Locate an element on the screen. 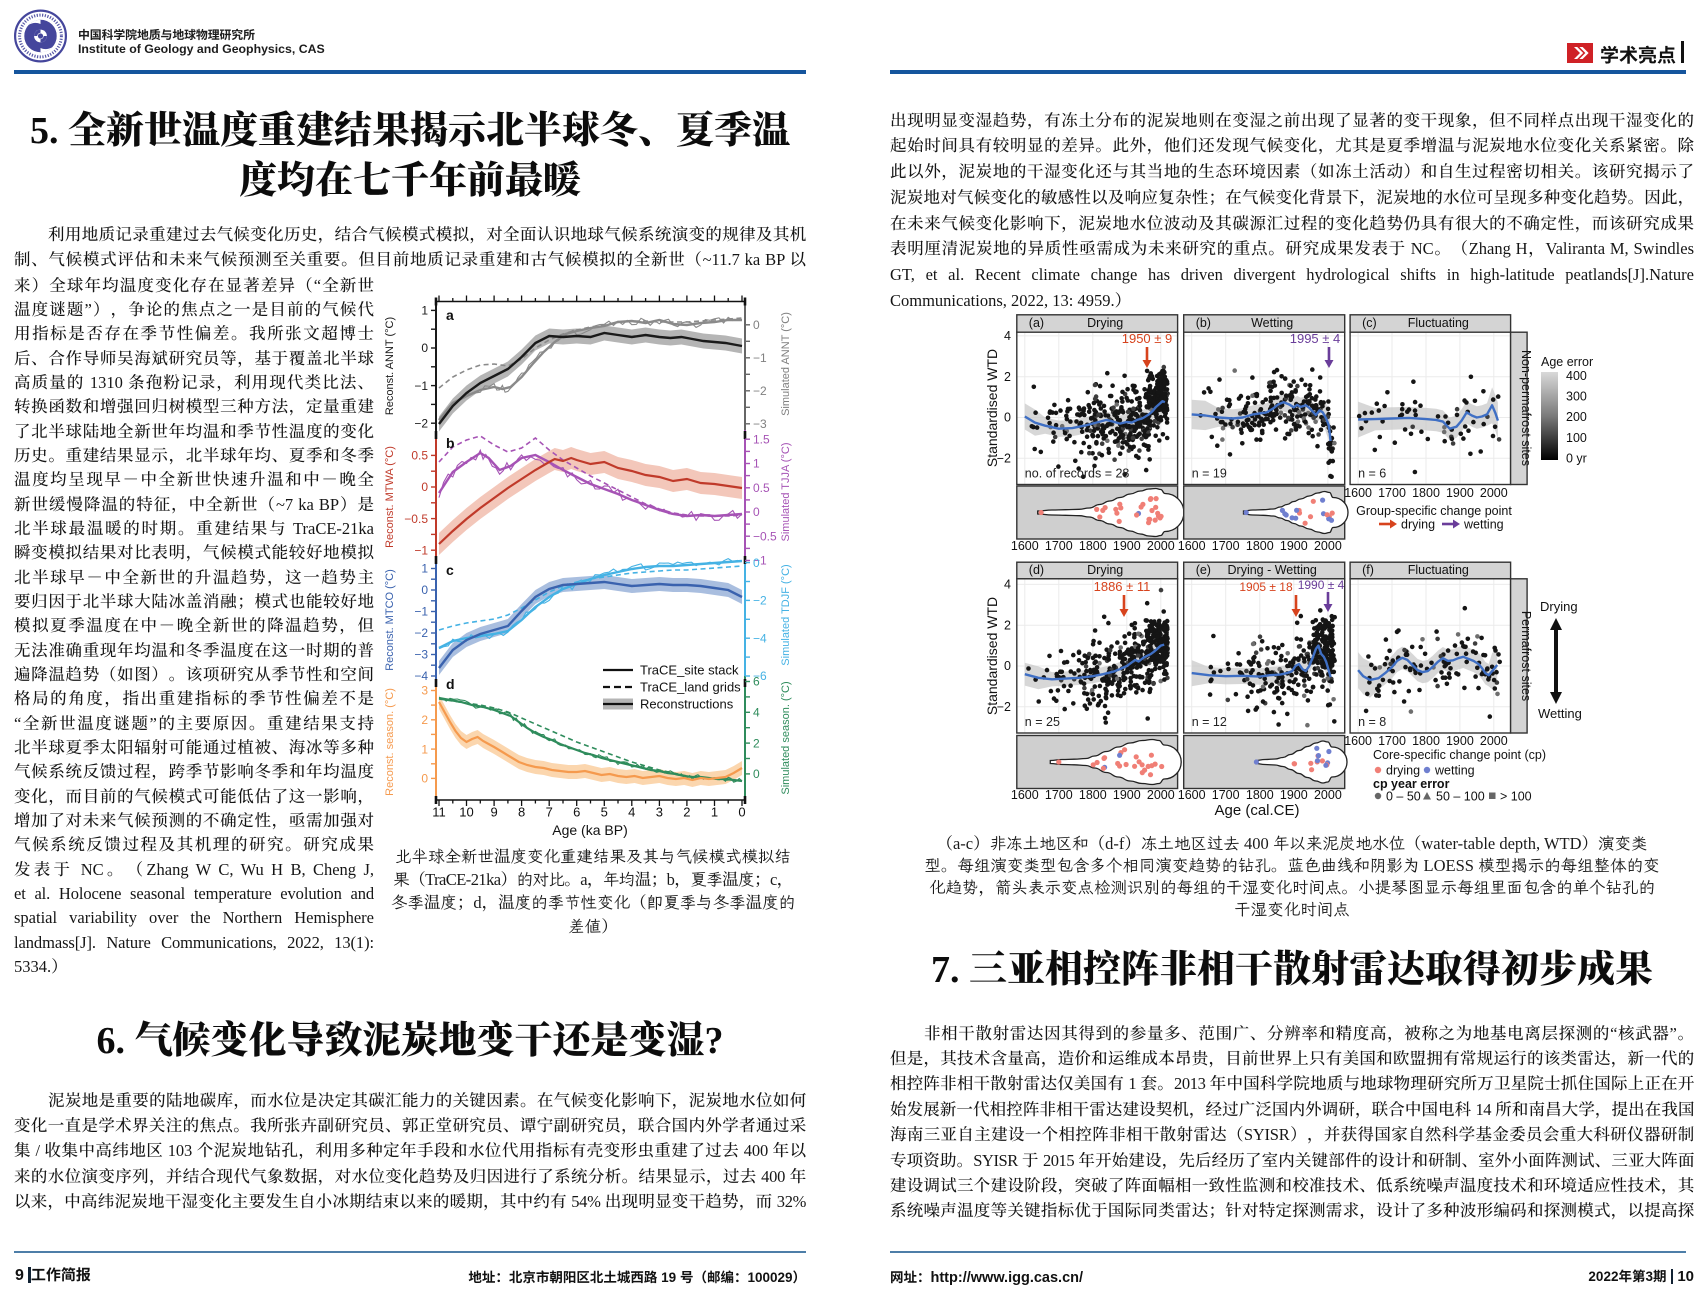  svg-text: n = 12 is located at coordinates (1209, 722).